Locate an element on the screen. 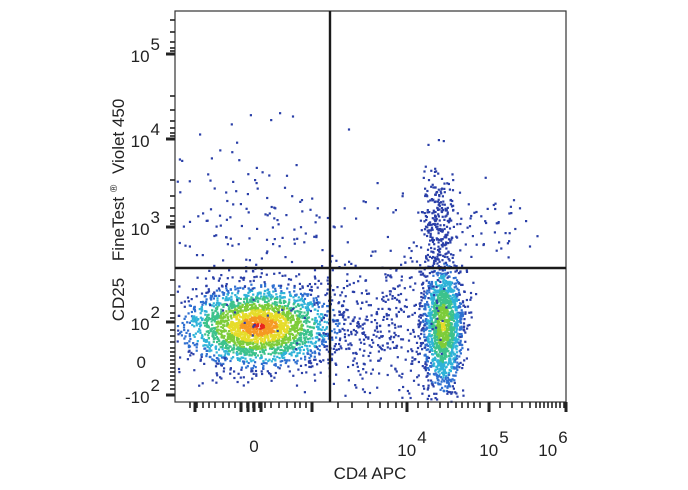 Image resolution: width=688 pixels, height=490 pixels. x-tick-label: 10⁵ is located at coordinates (493, 444).